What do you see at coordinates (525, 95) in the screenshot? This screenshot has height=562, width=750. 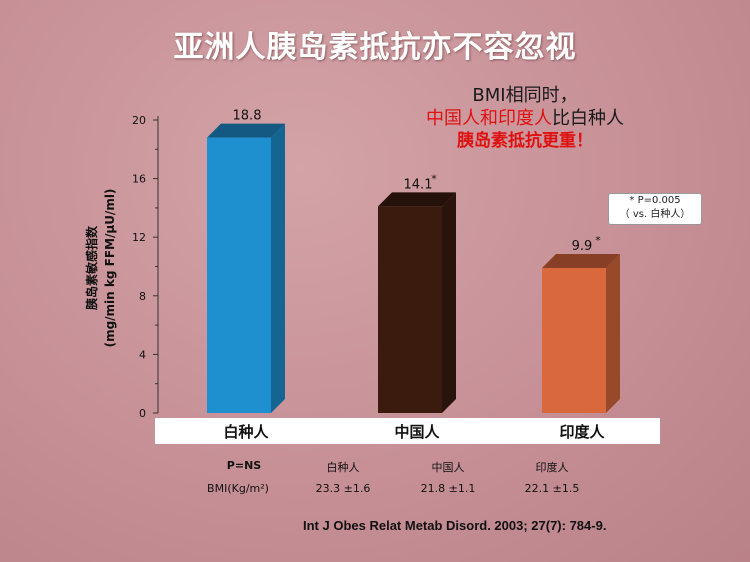 I see `note-line-1: BMI相同时，` at bounding box center [525, 95].